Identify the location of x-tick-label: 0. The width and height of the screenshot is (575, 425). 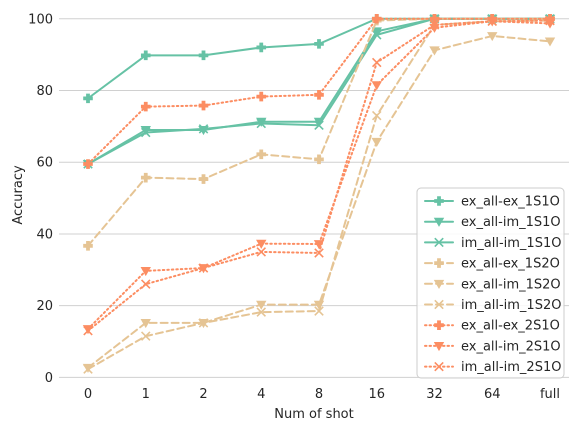
(88, 394).